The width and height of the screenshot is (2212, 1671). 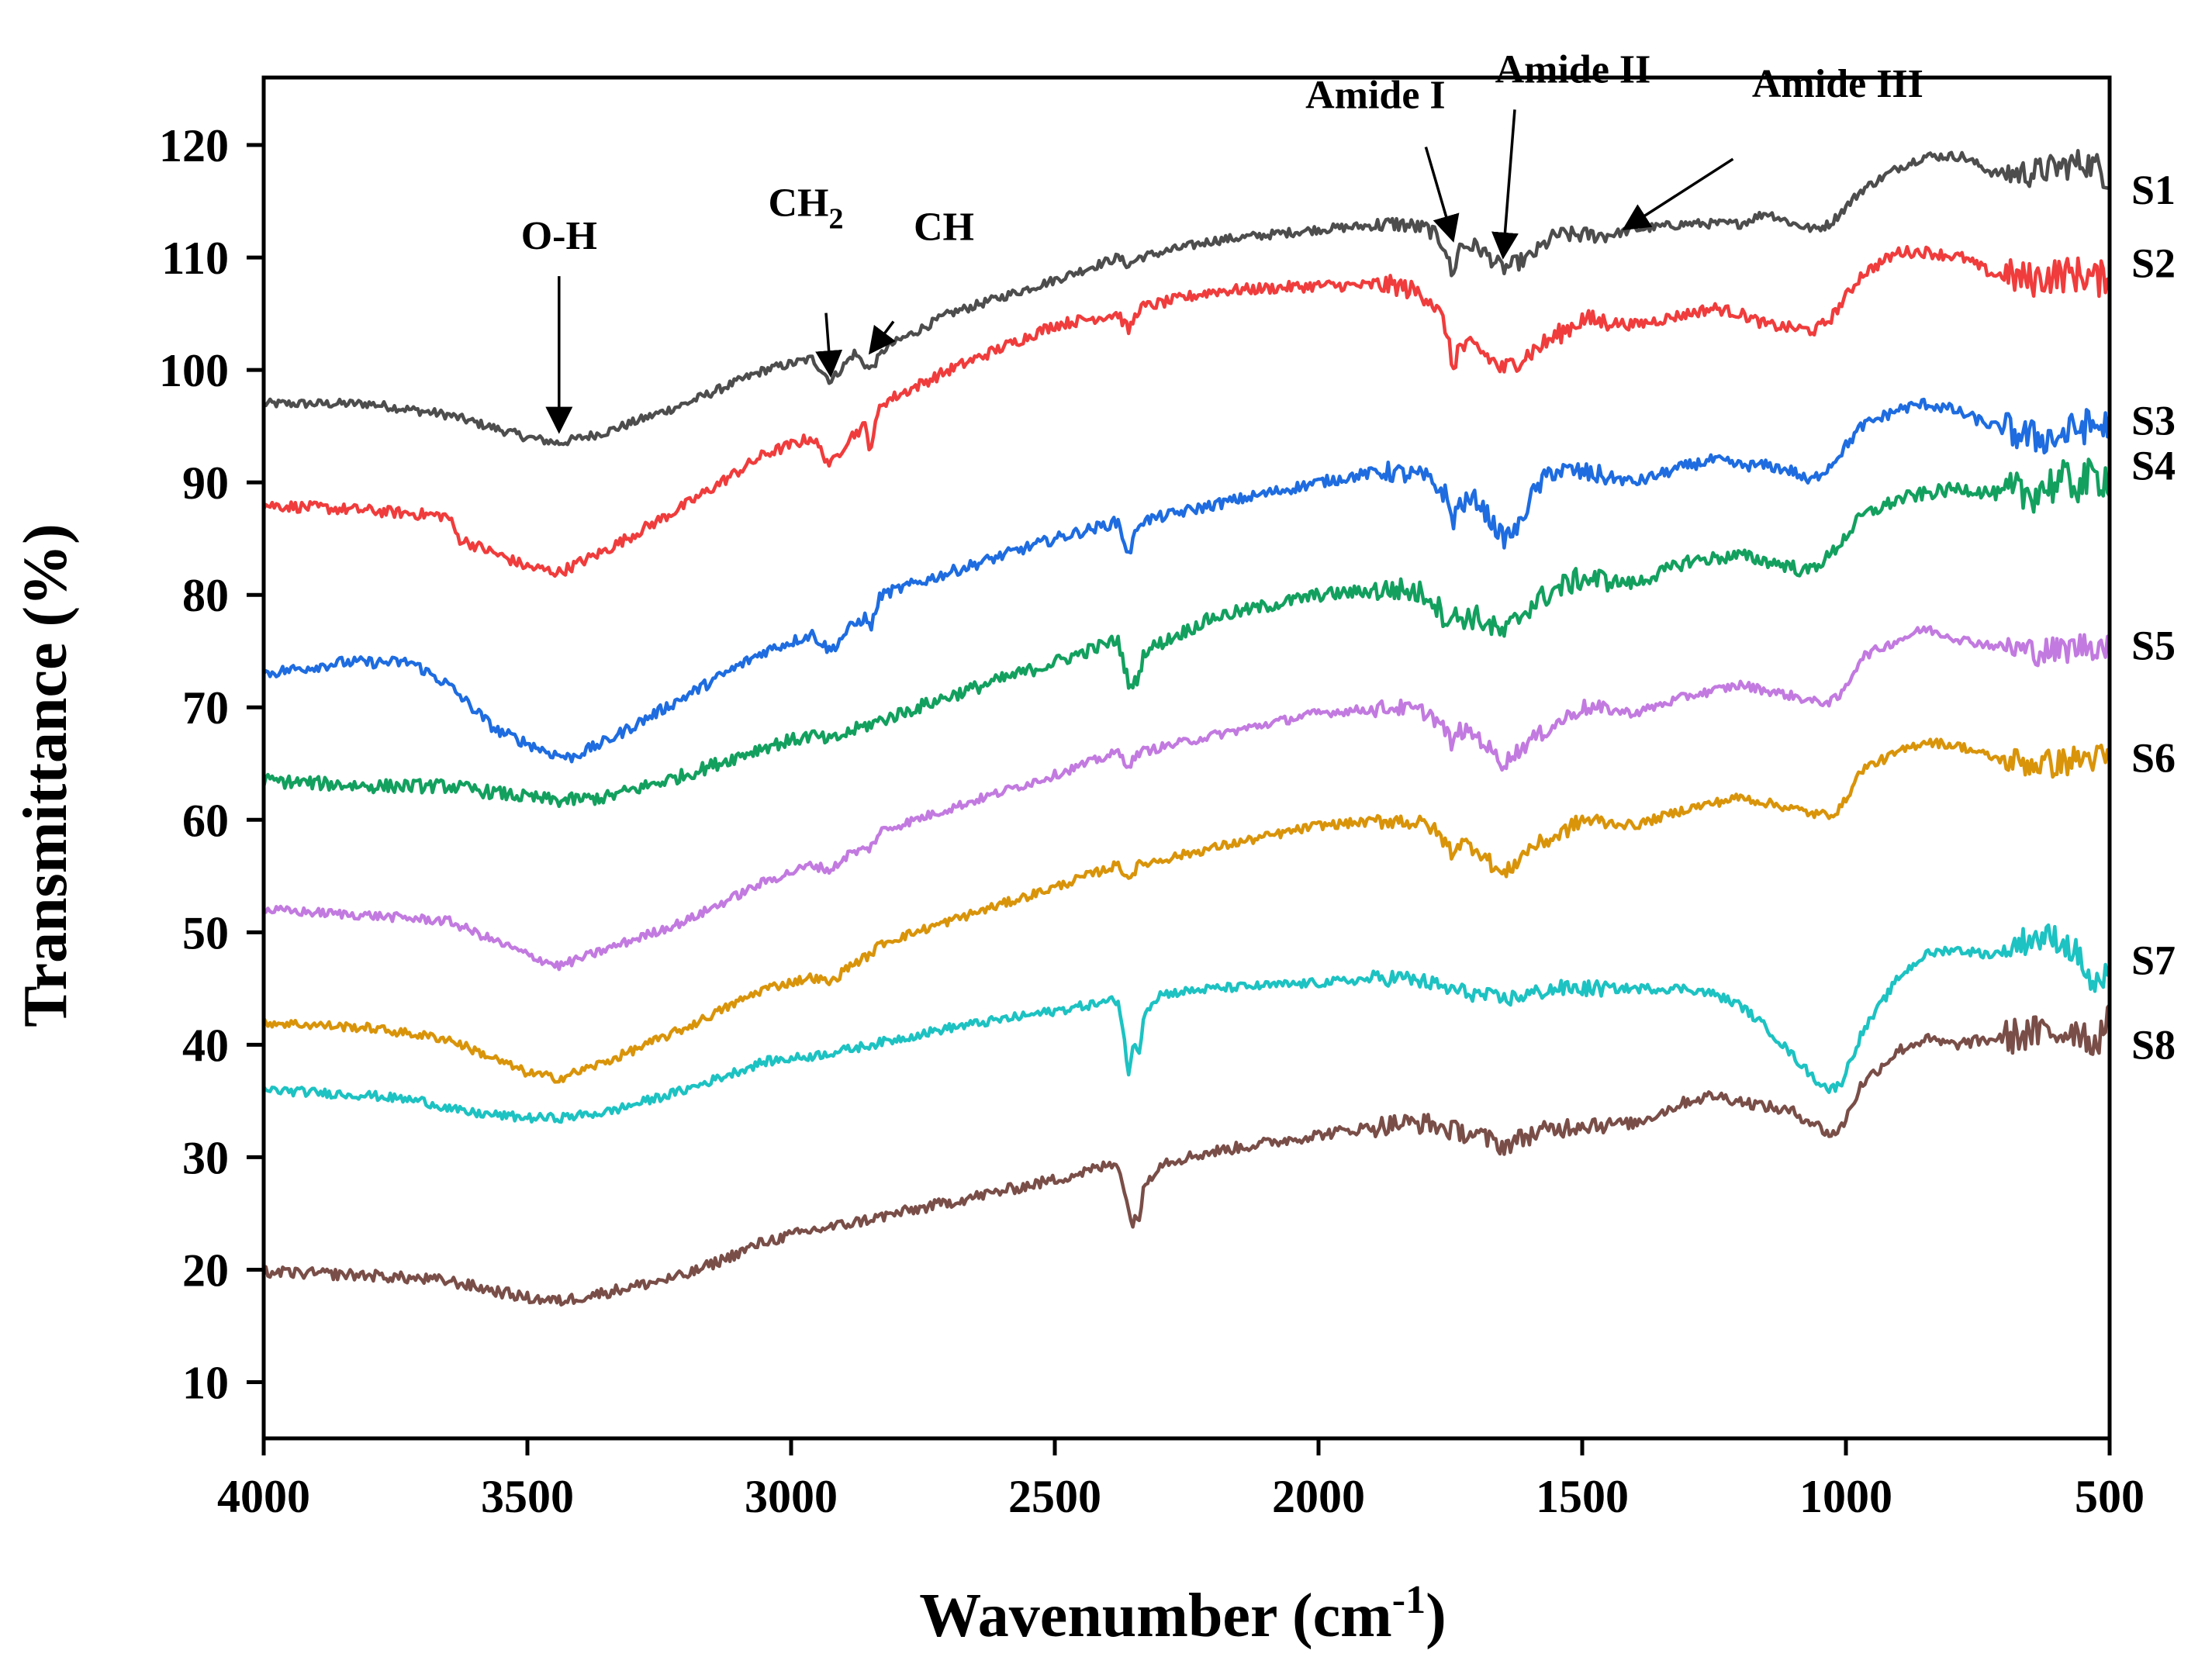 I want to click on x-tick-label-4000: 4000, so click(x=263, y=1497).